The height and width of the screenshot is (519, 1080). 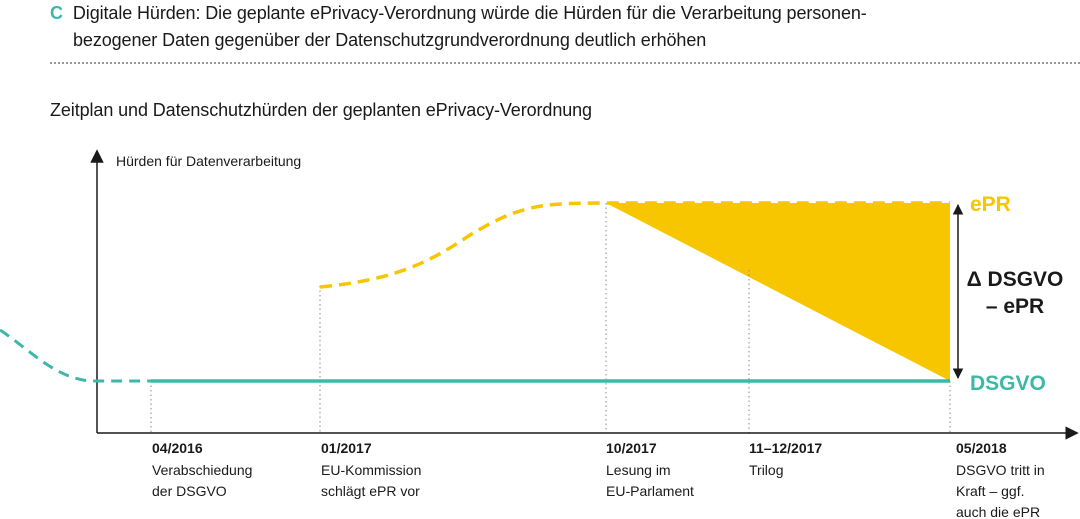 I want to click on dsgvo-dashed-curve, so click(x=75, y=355).